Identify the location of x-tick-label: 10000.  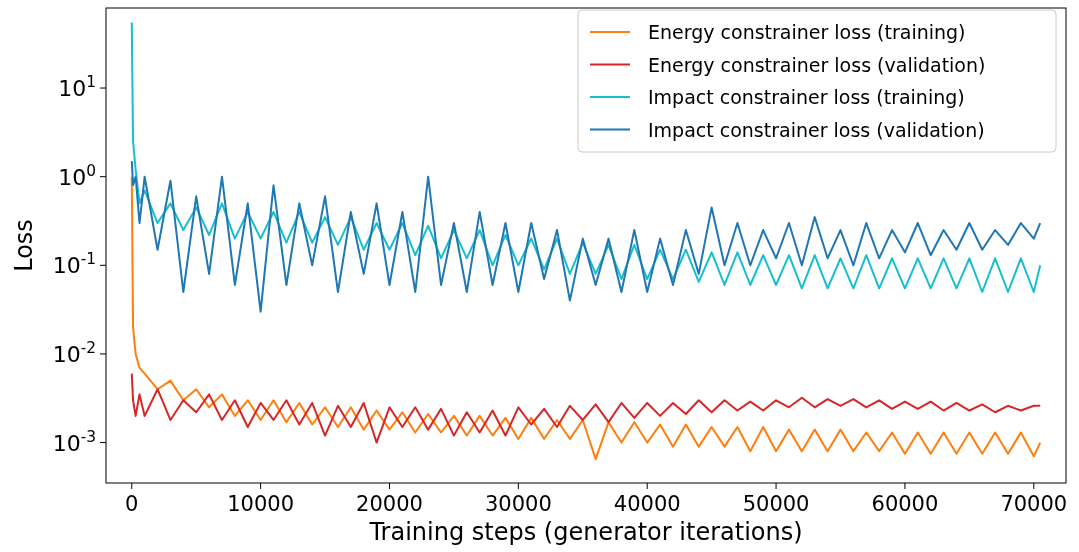
(261, 504).